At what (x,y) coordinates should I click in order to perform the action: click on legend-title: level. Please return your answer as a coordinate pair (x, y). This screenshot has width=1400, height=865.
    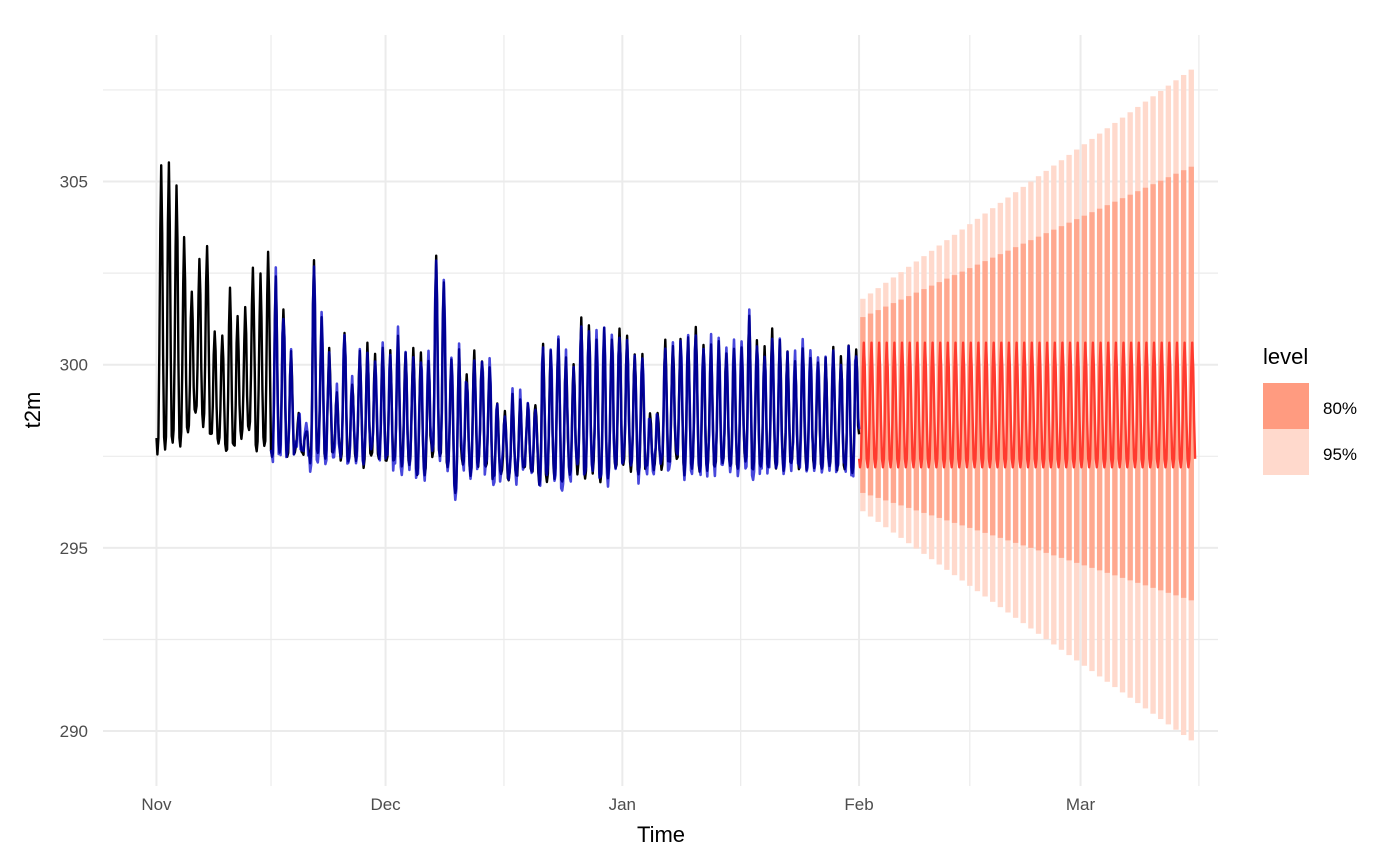
    Looking at the image, I should click on (1285, 356).